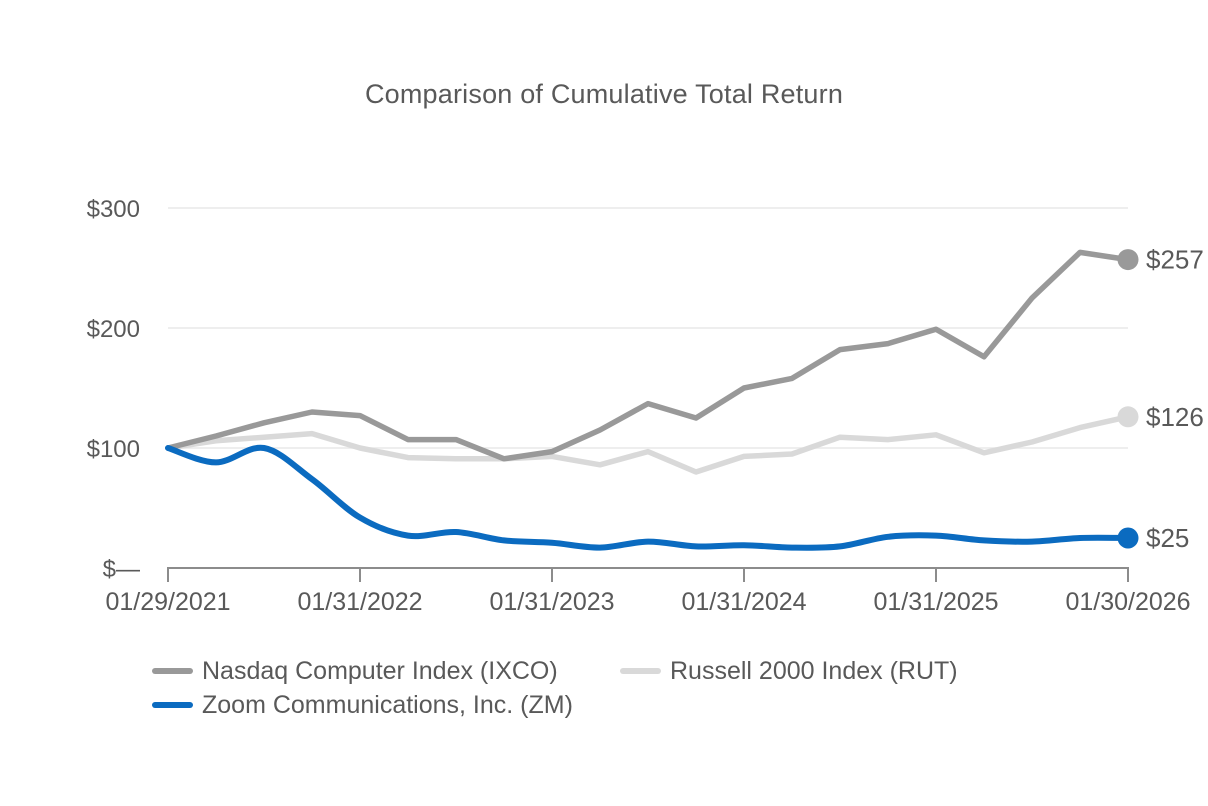 The height and width of the screenshot is (806, 1208). What do you see at coordinates (814, 670) in the screenshot?
I see `legend-label-rut: Russell 2000 Index (RUT)` at bounding box center [814, 670].